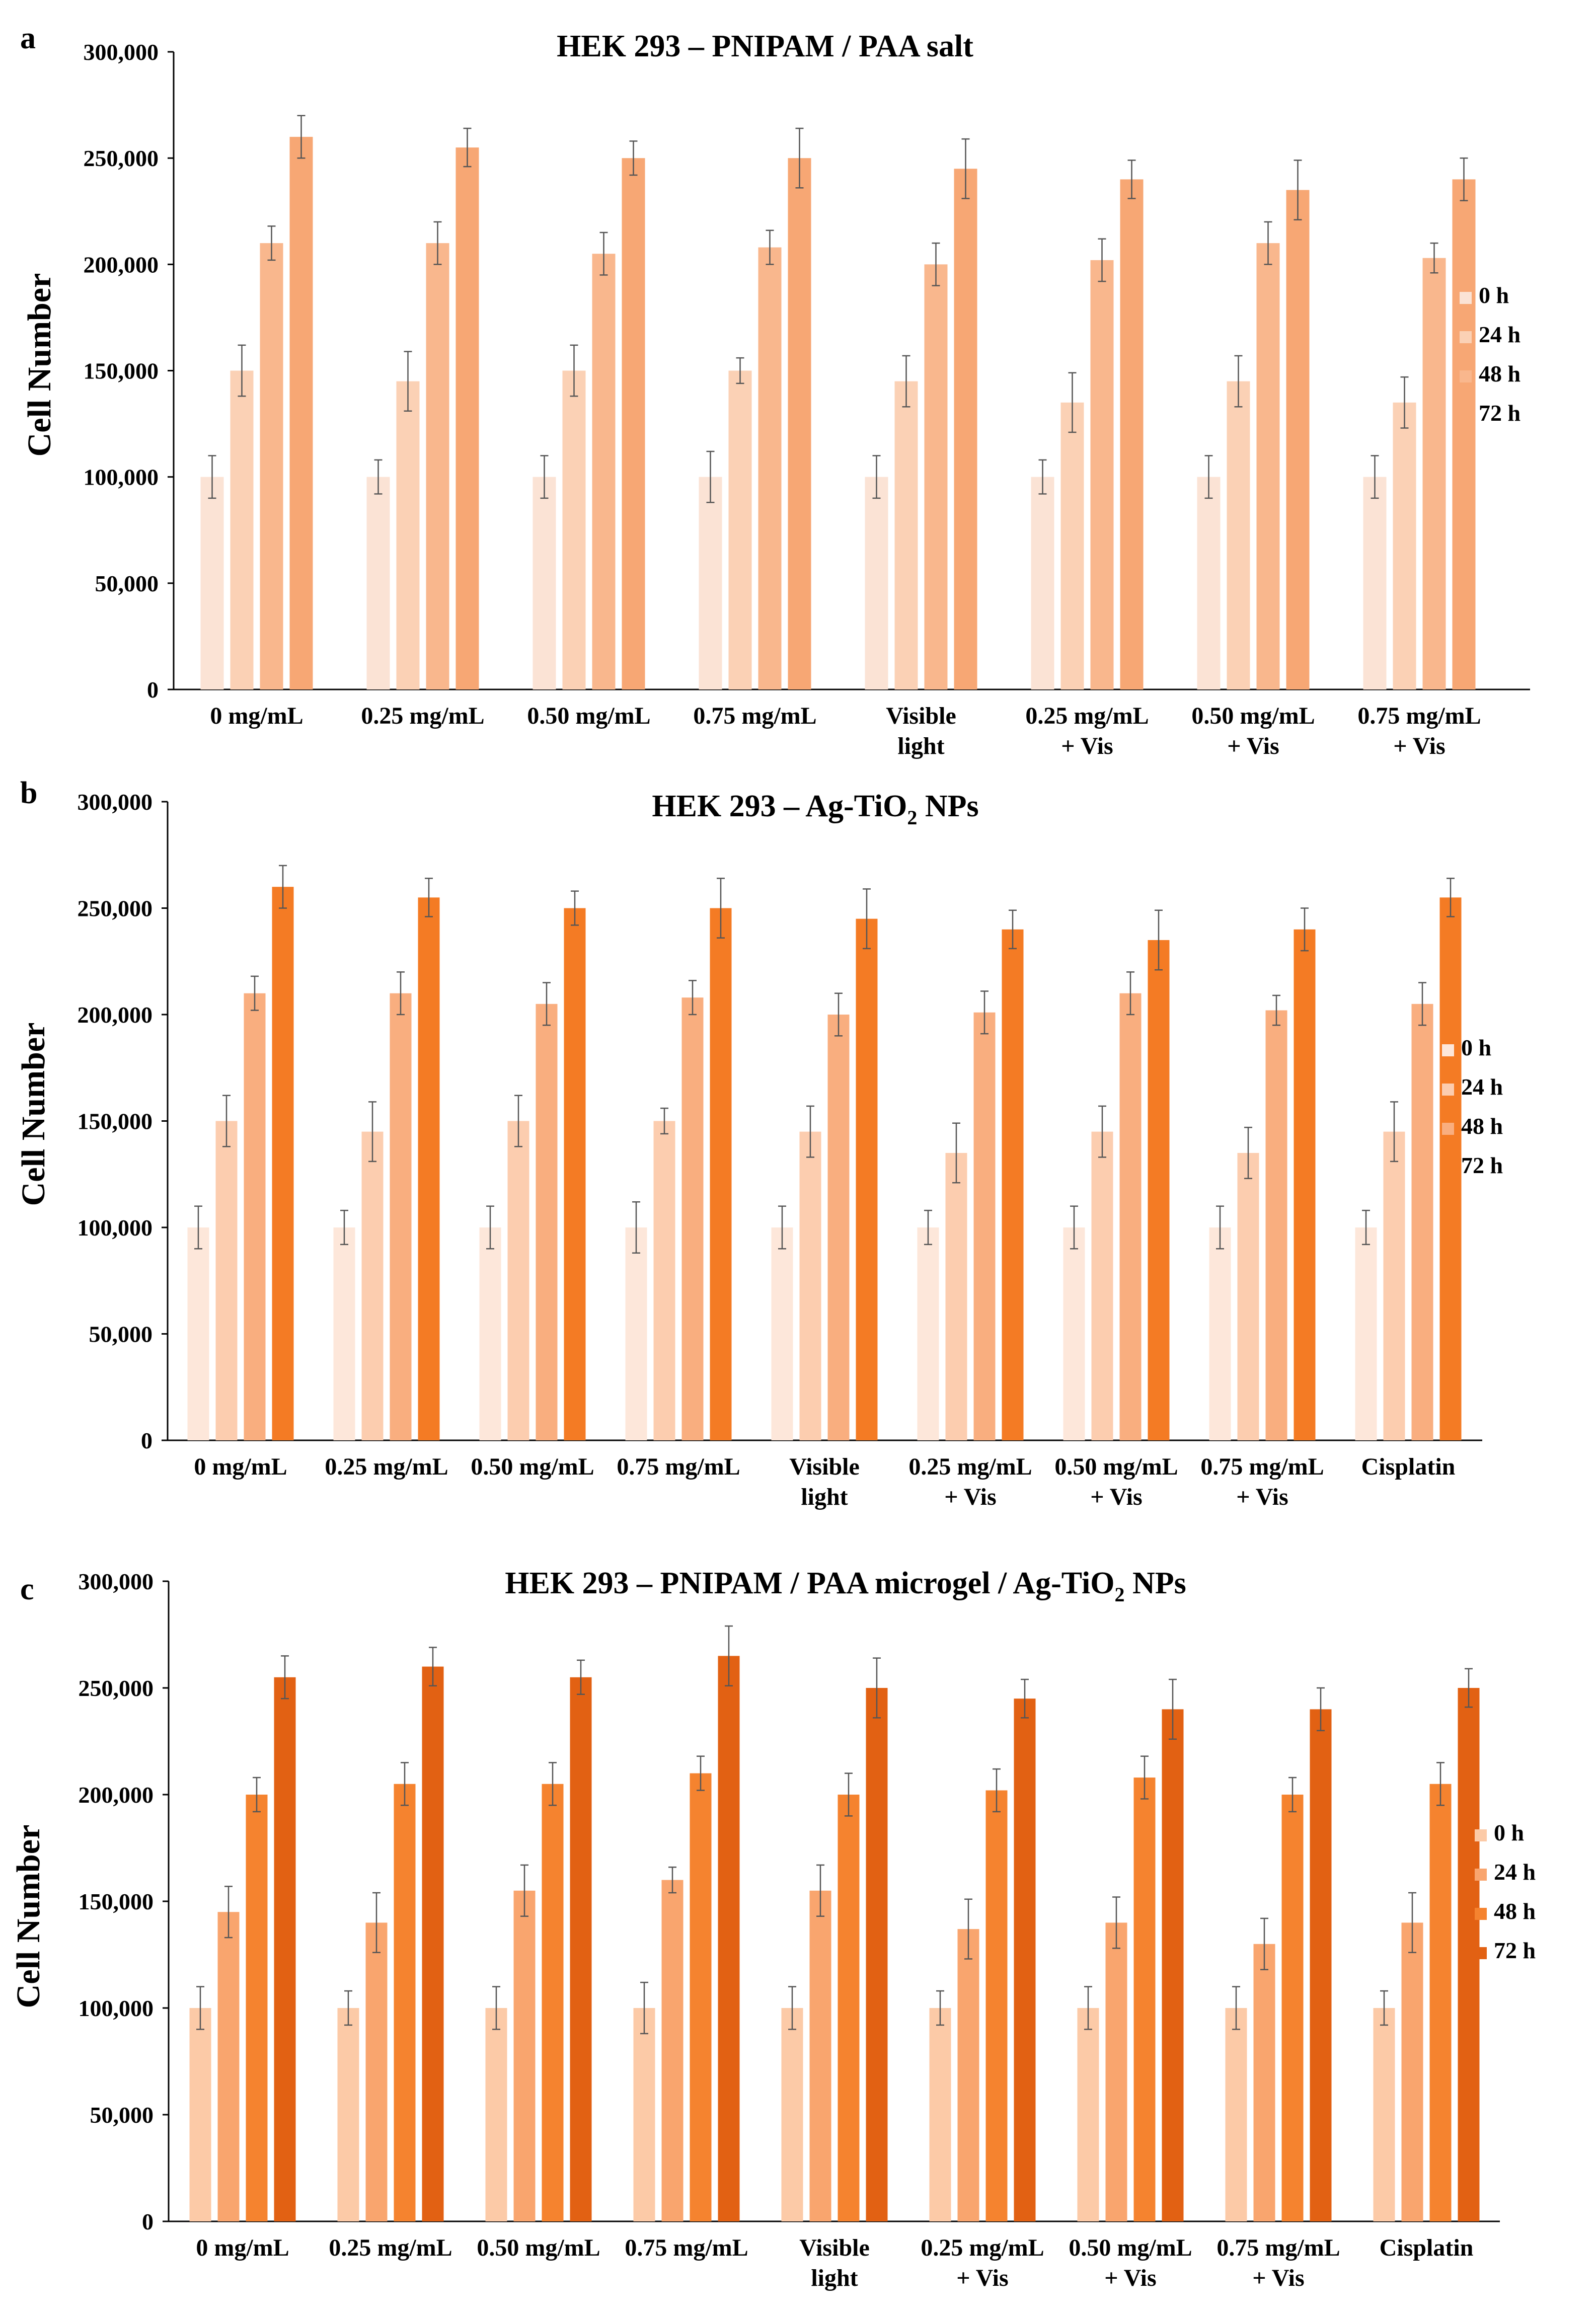 This screenshot has height=2317, width=1596. I want to click on panel-b-title-main: HEK 293 – Ag-TiO, so click(780, 806).